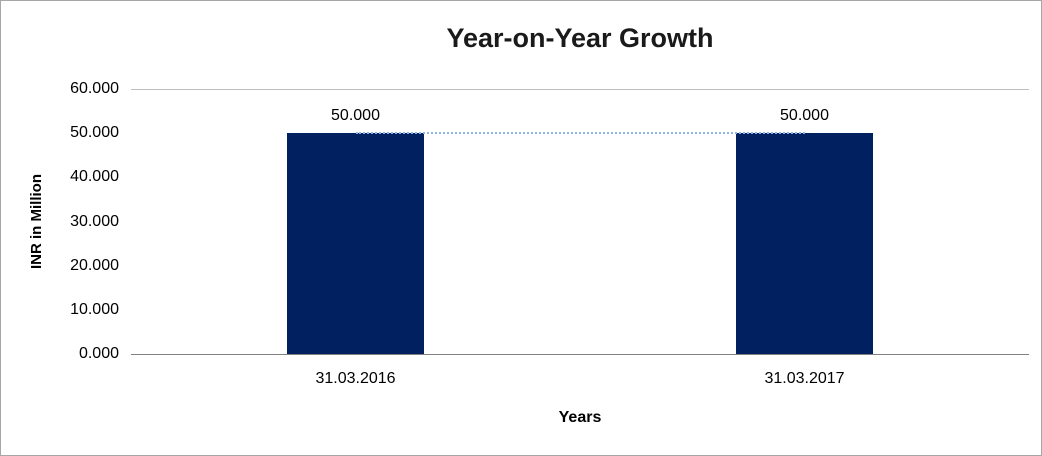 The height and width of the screenshot is (456, 1042). Describe the element at coordinates (355, 378) in the screenshot. I see `x-axis-category-label: 31.03.2016` at that location.